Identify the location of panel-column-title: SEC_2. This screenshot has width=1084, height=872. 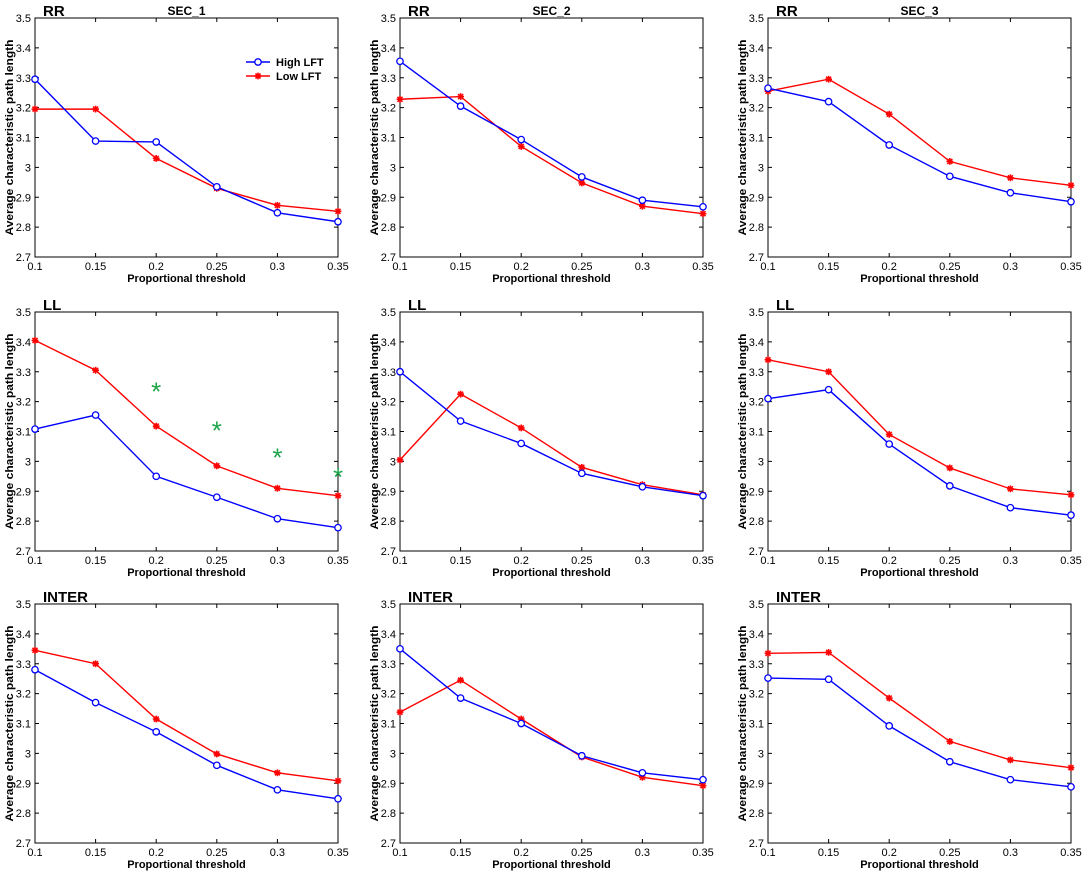
(551, 11).